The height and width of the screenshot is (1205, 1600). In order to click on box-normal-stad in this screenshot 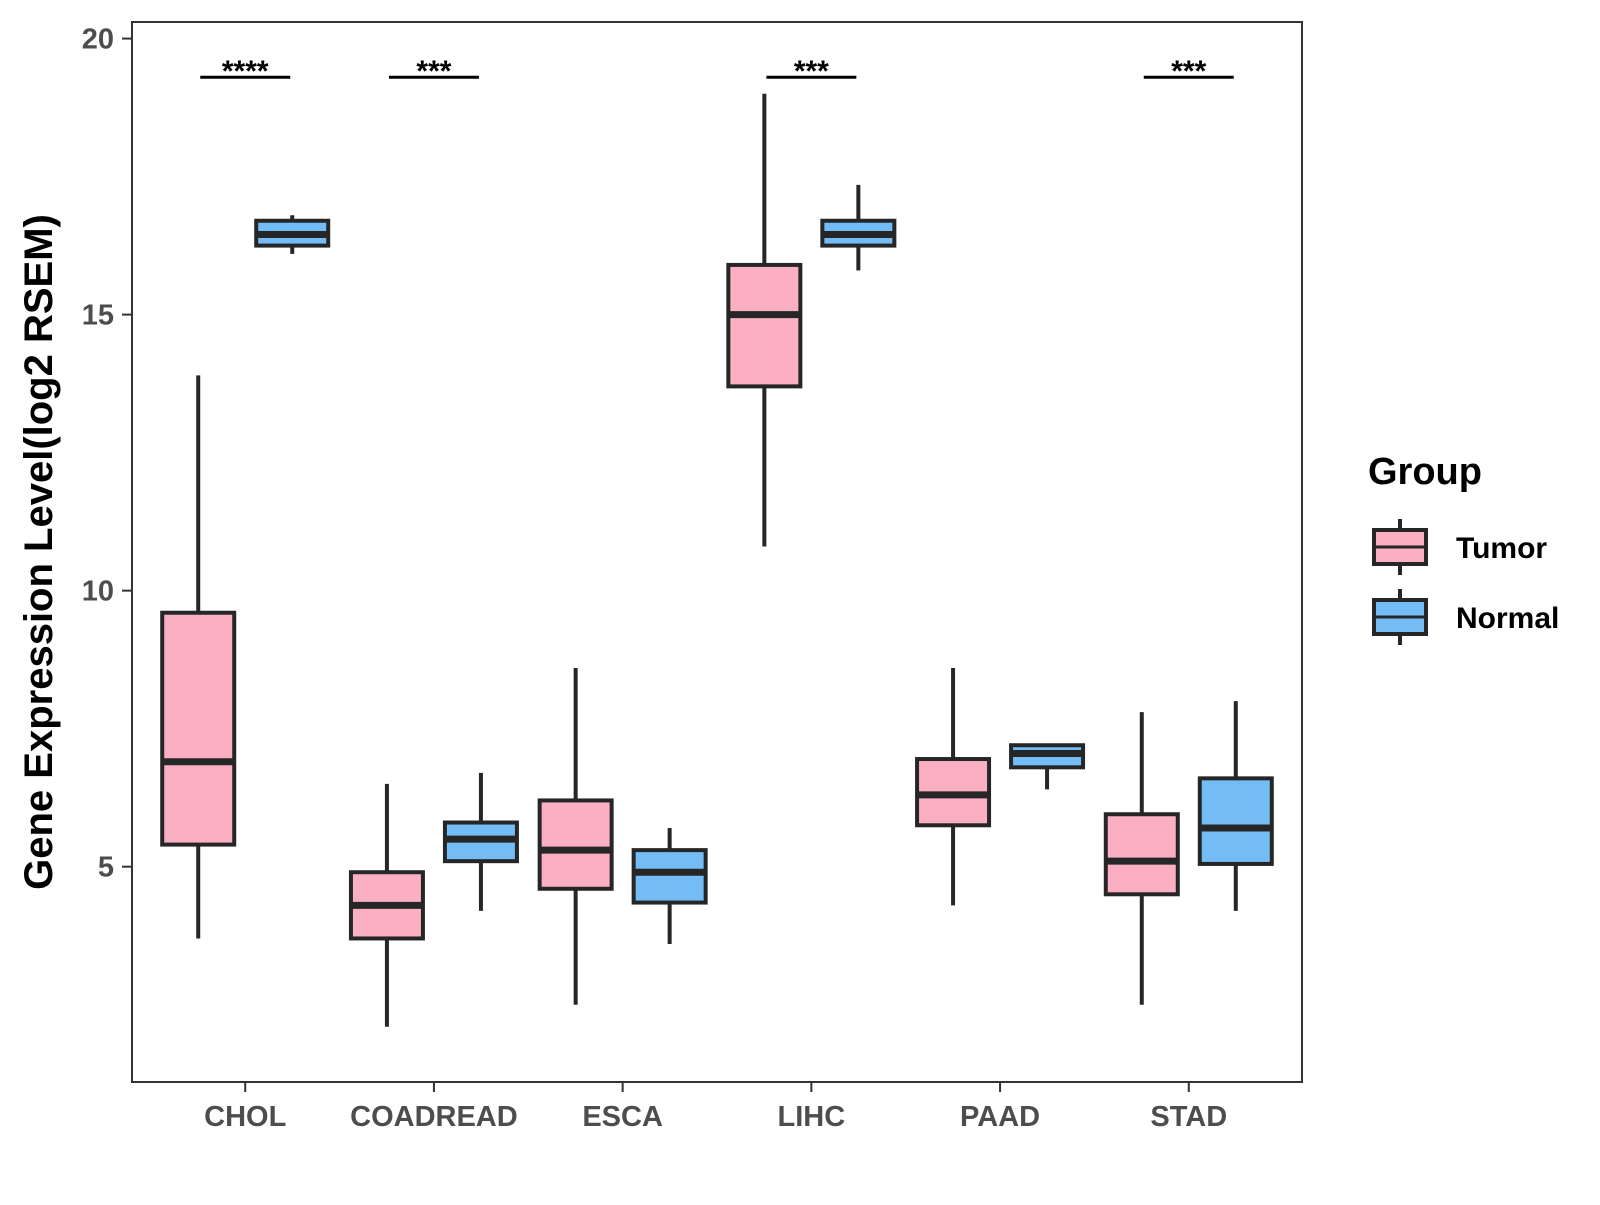, I will do `click(1235, 821)`.